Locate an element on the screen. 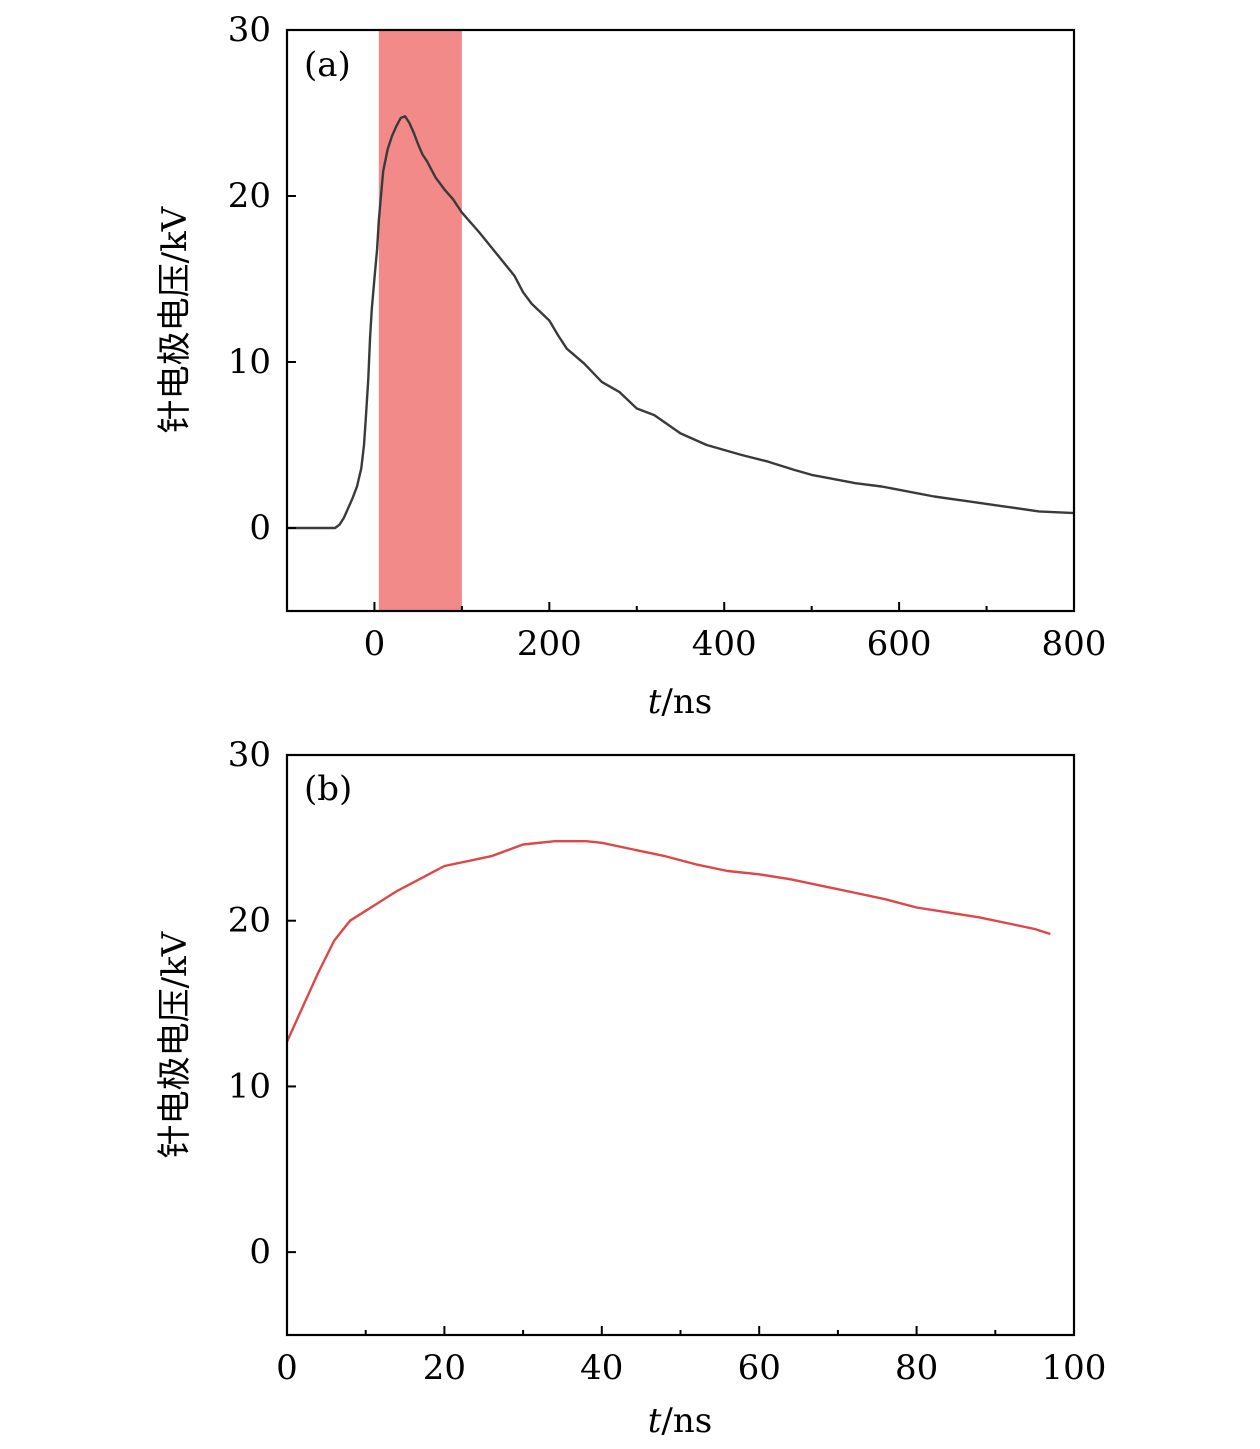 This screenshot has width=1260, height=1449. x-tick-label: 200 is located at coordinates (549, 644).